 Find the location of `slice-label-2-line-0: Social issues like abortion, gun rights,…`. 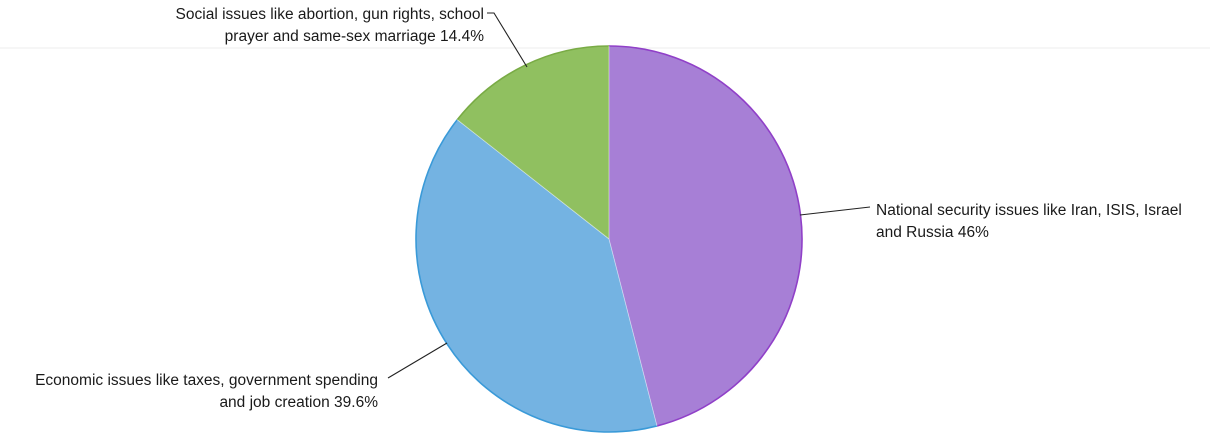

slice-label-2-line-0: Social issues like abortion, gun rights,… is located at coordinates (330, 14).